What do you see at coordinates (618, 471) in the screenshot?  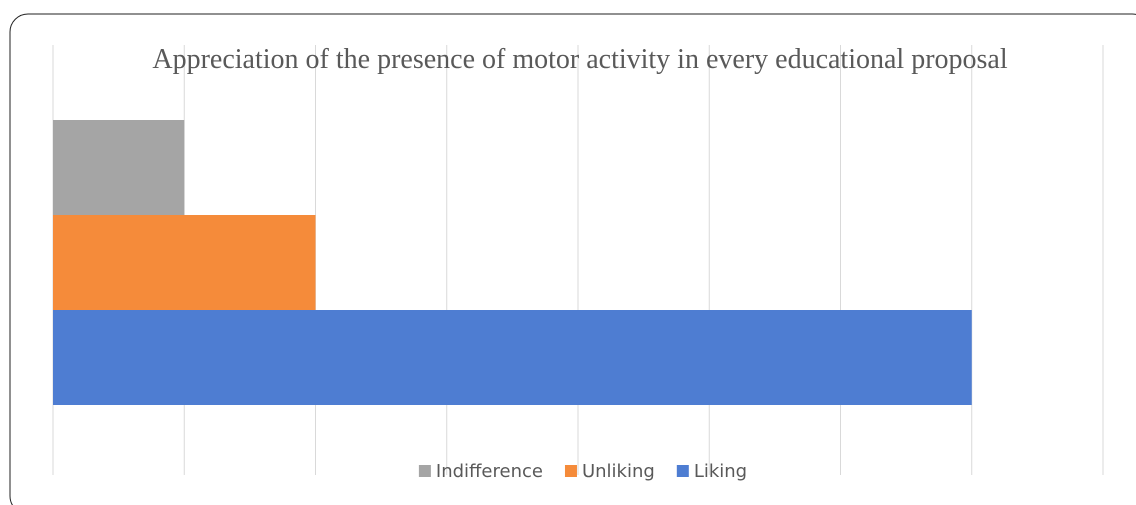 I see `legend-label: Unliking` at bounding box center [618, 471].